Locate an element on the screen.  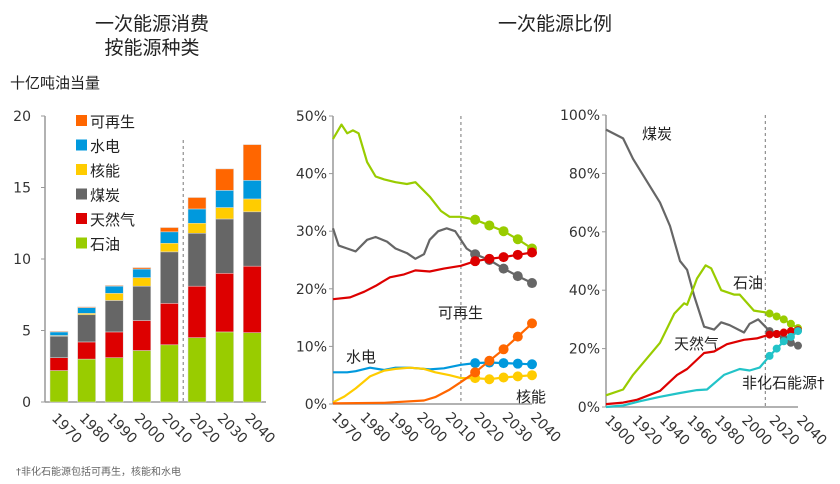
legend-label-gas: 天然气 is located at coordinates (112, 220).